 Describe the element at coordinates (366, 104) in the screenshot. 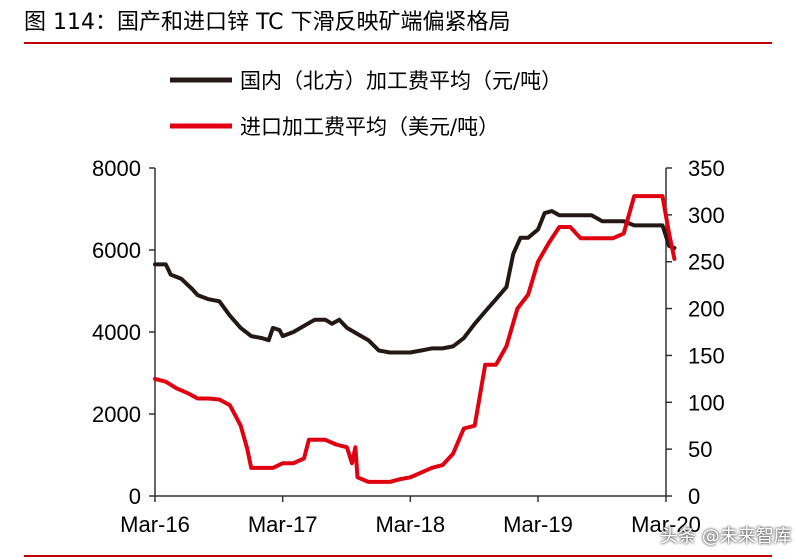

I see `legend: 国内（北方）加工费平均（元/吨） 进口加工费平均（美元/吨）` at that location.